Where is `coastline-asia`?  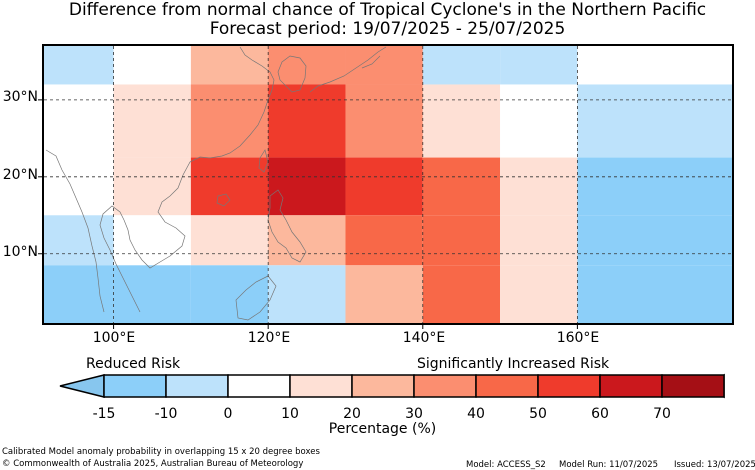 coastline-asia is located at coordinates (187, 179).